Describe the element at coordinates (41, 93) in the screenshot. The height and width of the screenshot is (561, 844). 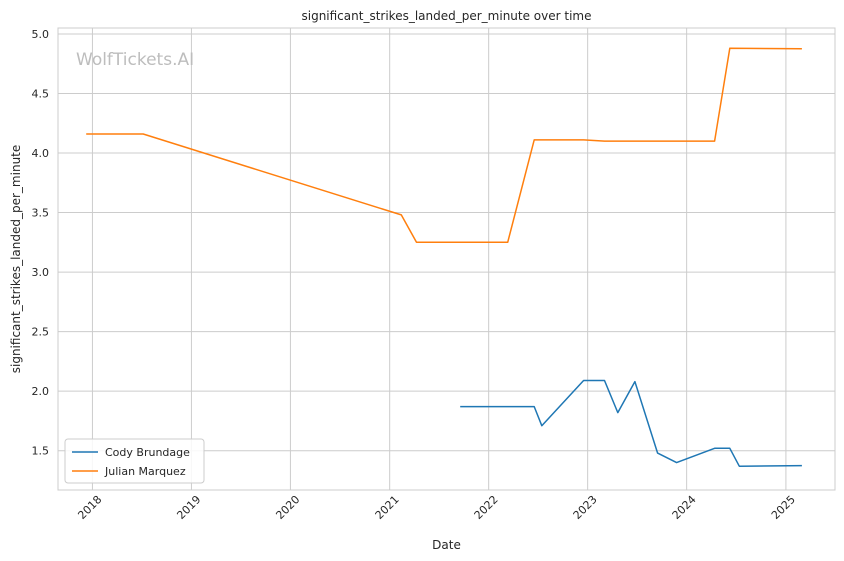
I see `y-tick-label: 4.5` at that location.